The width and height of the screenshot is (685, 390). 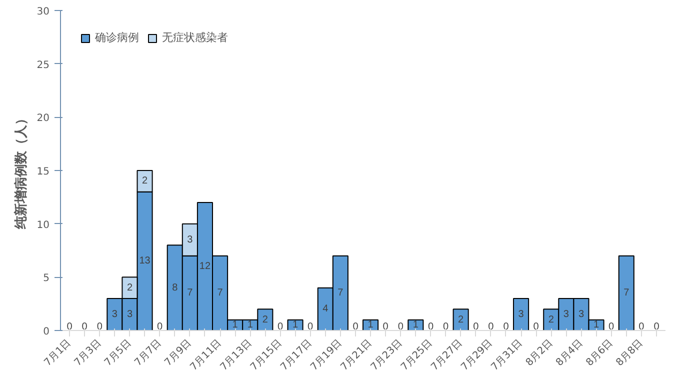 I want to click on data-label: 8, so click(x=175, y=288).